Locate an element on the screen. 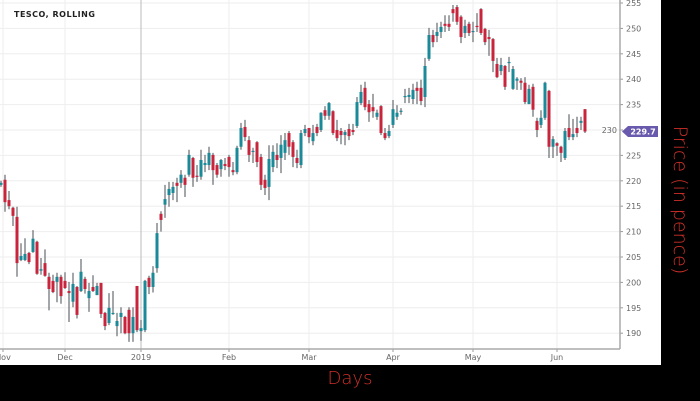  y-tick-label: 195 is located at coordinates (633, 308).